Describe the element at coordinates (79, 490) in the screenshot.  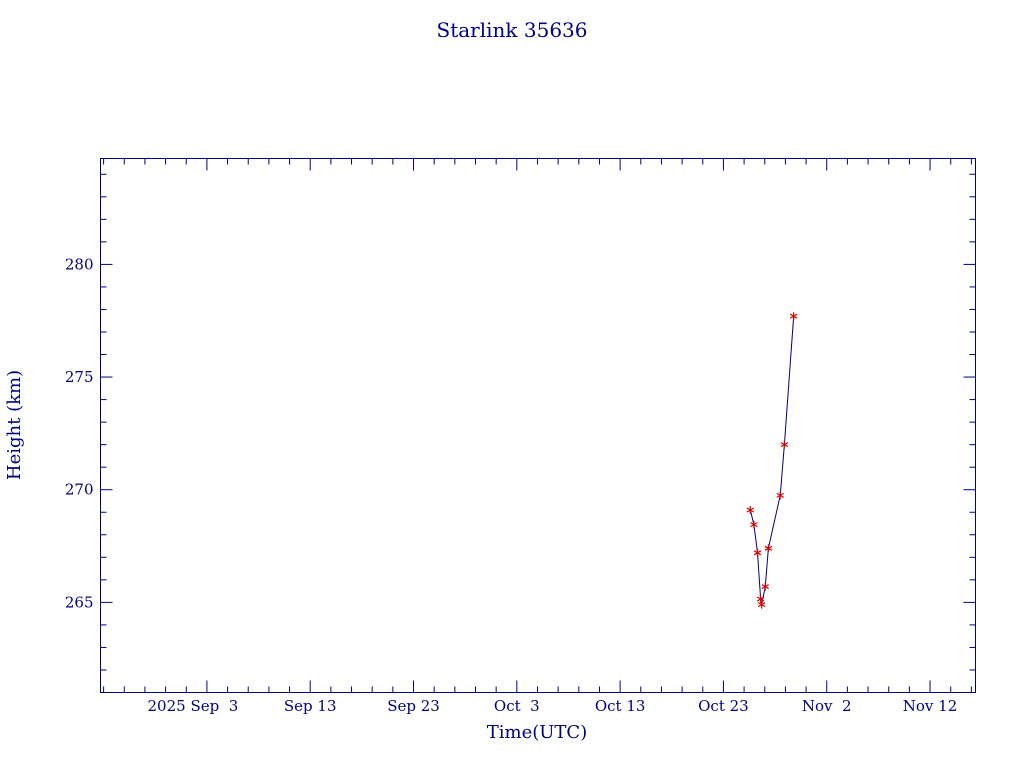
I see `y-tick-label: 270` at that location.